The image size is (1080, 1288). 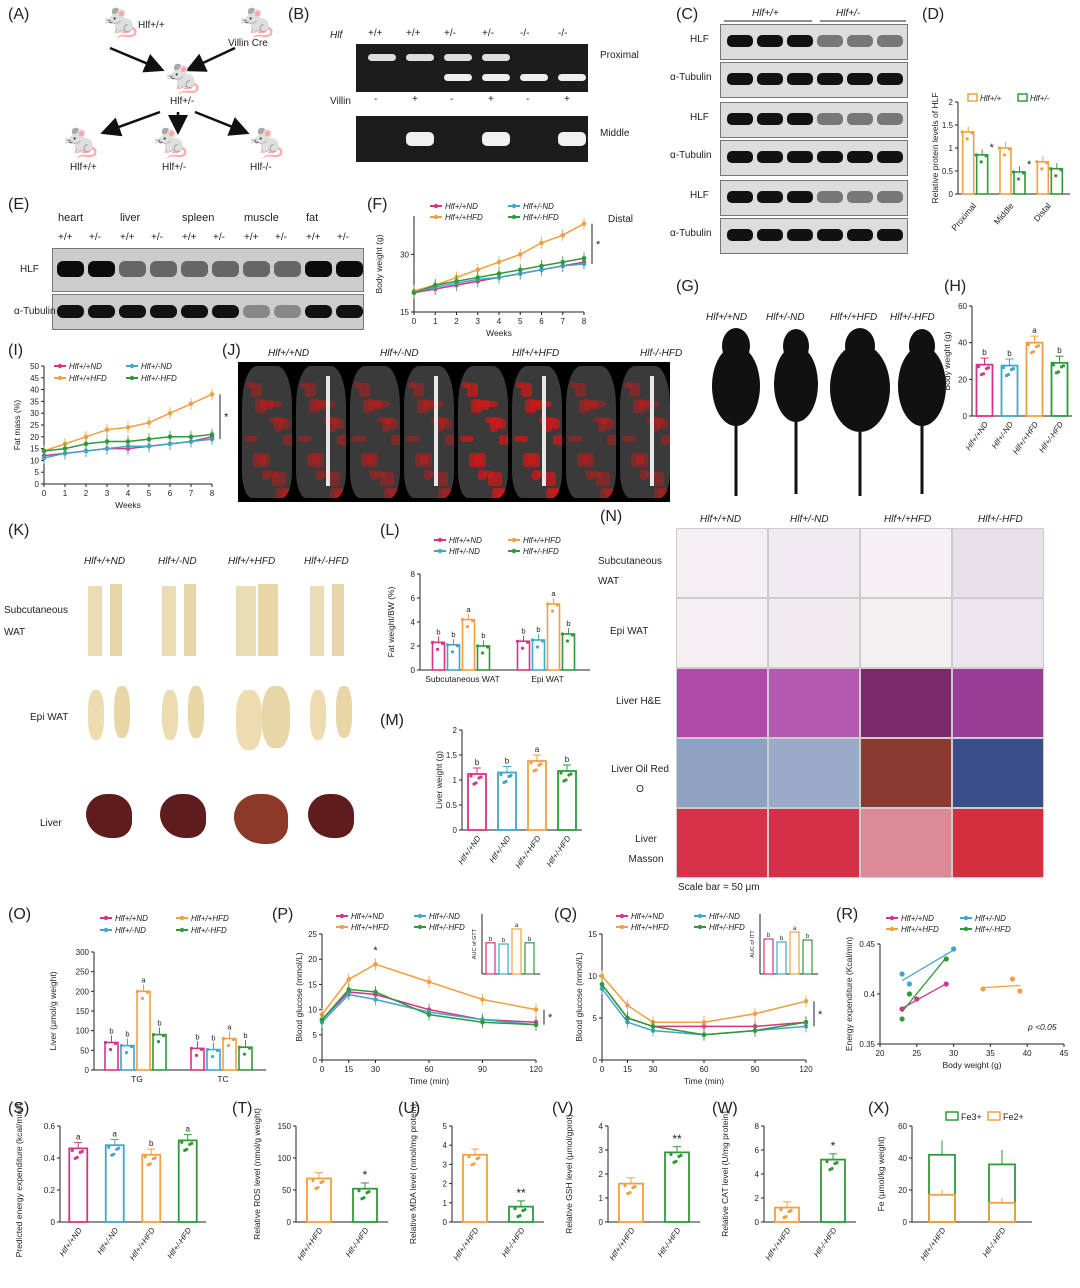 I want to click on inset-bar, so click(x=516, y=951).